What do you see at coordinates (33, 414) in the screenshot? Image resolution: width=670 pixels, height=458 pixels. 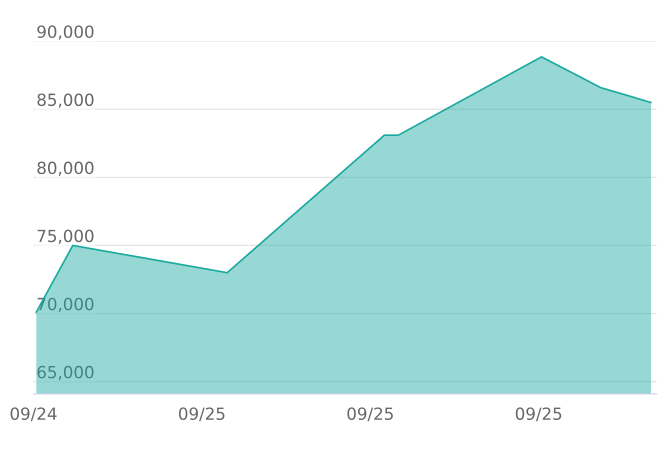 I see `x-tick-label: 09/24` at bounding box center [33, 414].